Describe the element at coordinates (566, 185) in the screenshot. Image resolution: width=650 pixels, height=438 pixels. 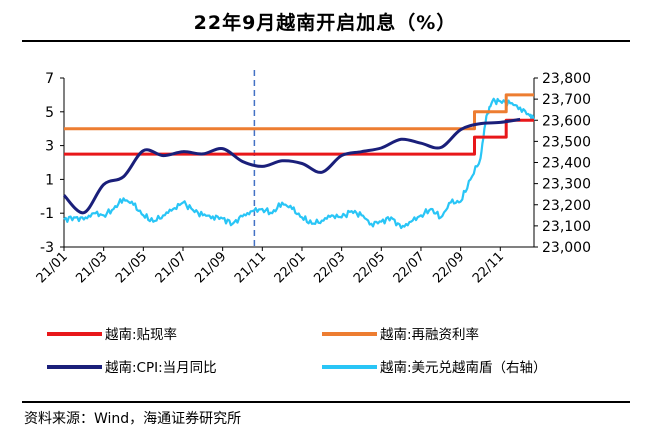
I see `right-tick-label: 23,300` at that location.